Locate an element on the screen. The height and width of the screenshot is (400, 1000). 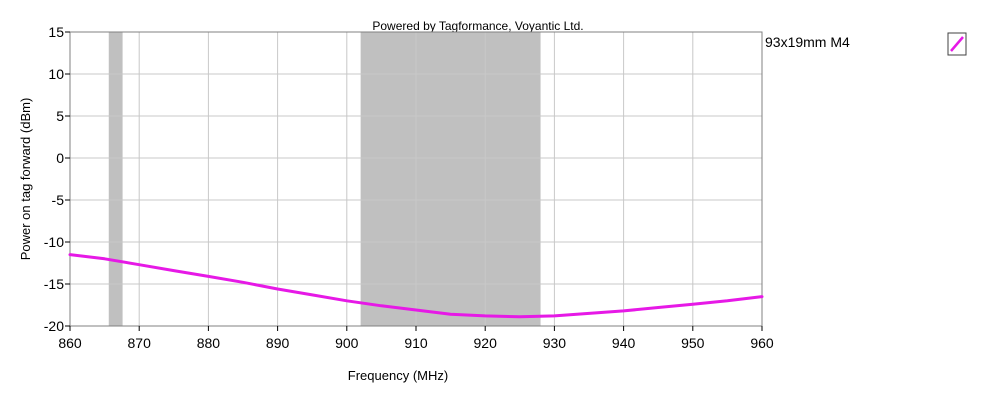
chart-subtitle: Powered by Tagformance, Voyantic Ltd. is located at coordinates (477, 26).